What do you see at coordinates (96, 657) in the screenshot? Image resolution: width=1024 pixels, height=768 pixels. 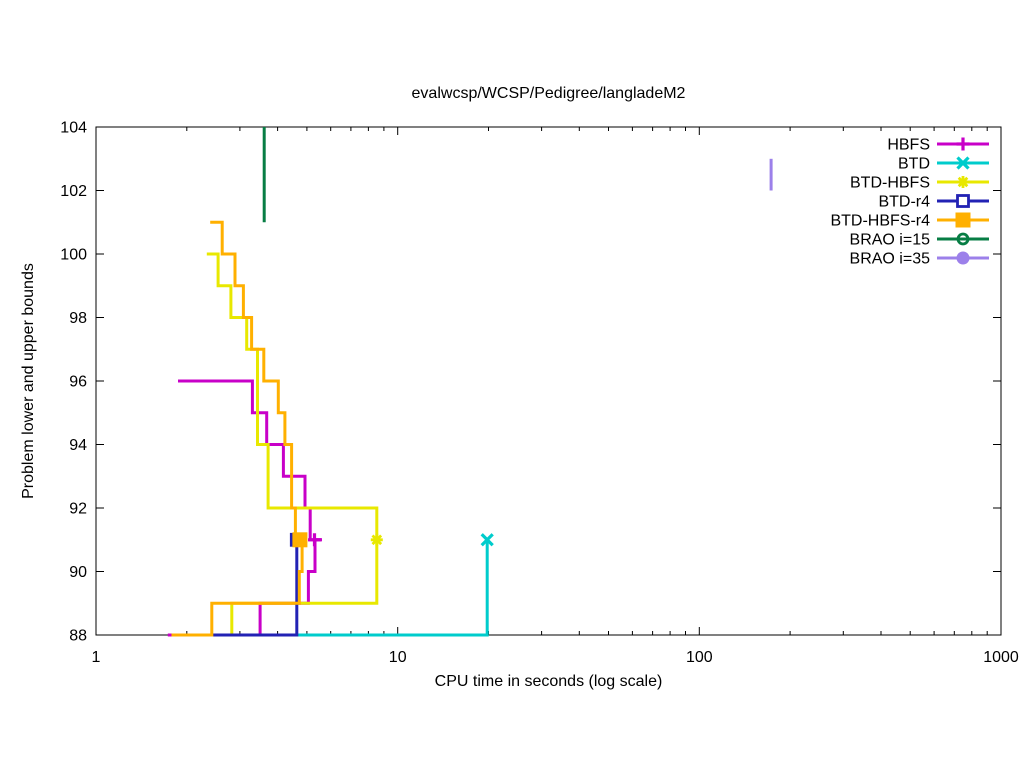 I see `x-tick-label: 1` at bounding box center [96, 657].